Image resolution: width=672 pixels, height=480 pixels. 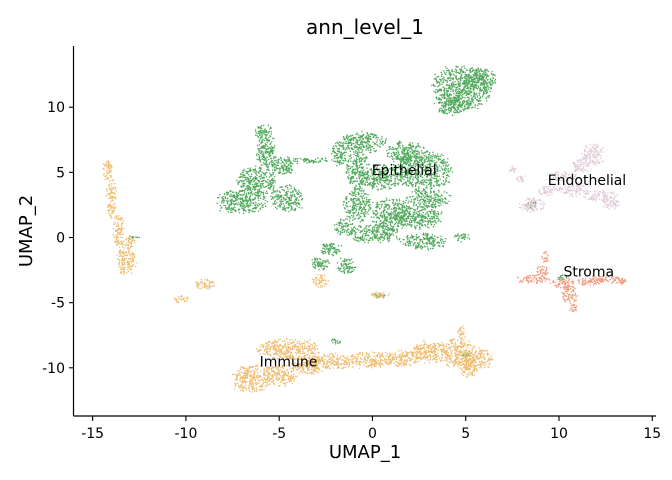 What do you see at coordinates (404, 171) in the screenshot?
I see `cluster-label-epithelial: Epithelial` at bounding box center [404, 171].